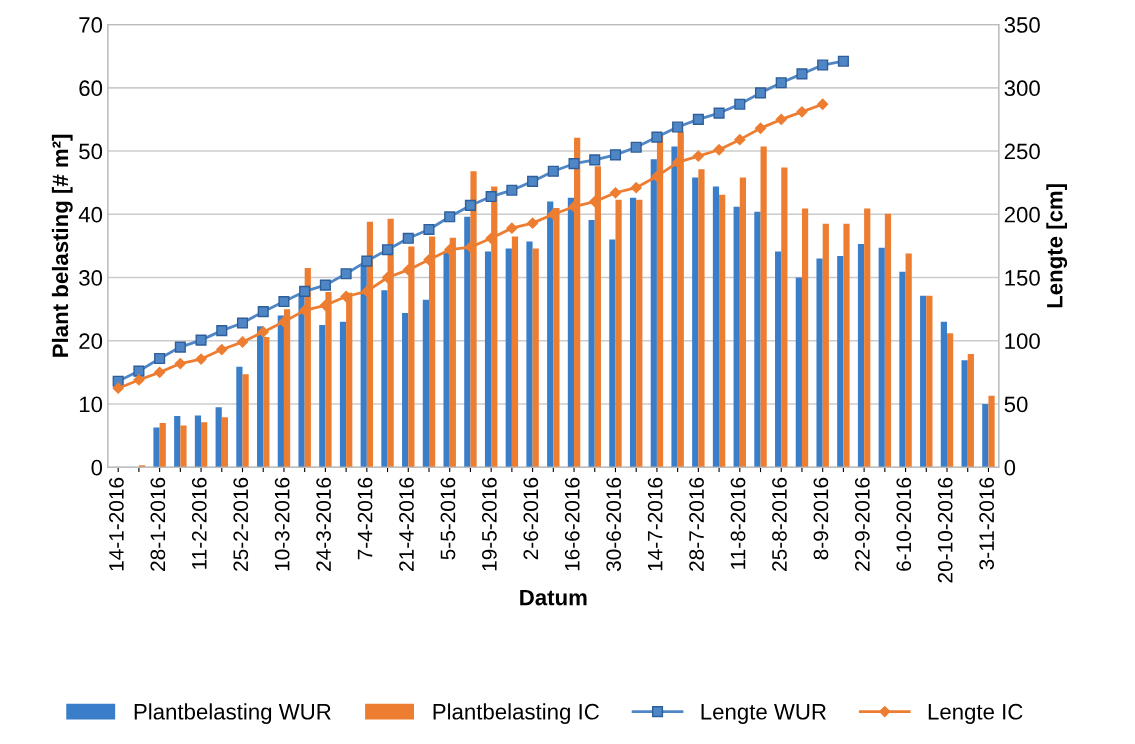 This screenshot has height=744, width=1135. What do you see at coordinates (987, 523) in the screenshot?
I see `x-tick-label: 3-11-2016` at bounding box center [987, 523].